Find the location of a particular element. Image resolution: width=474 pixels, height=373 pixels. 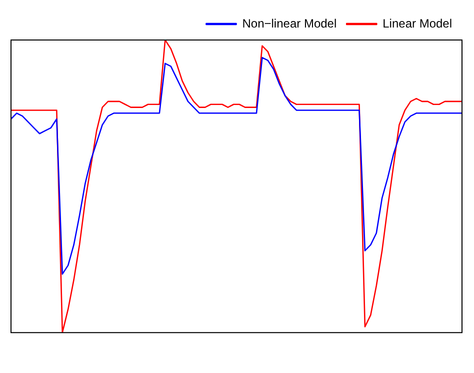

legend-label: Non−linear Model is located at coordinates (289, 23).